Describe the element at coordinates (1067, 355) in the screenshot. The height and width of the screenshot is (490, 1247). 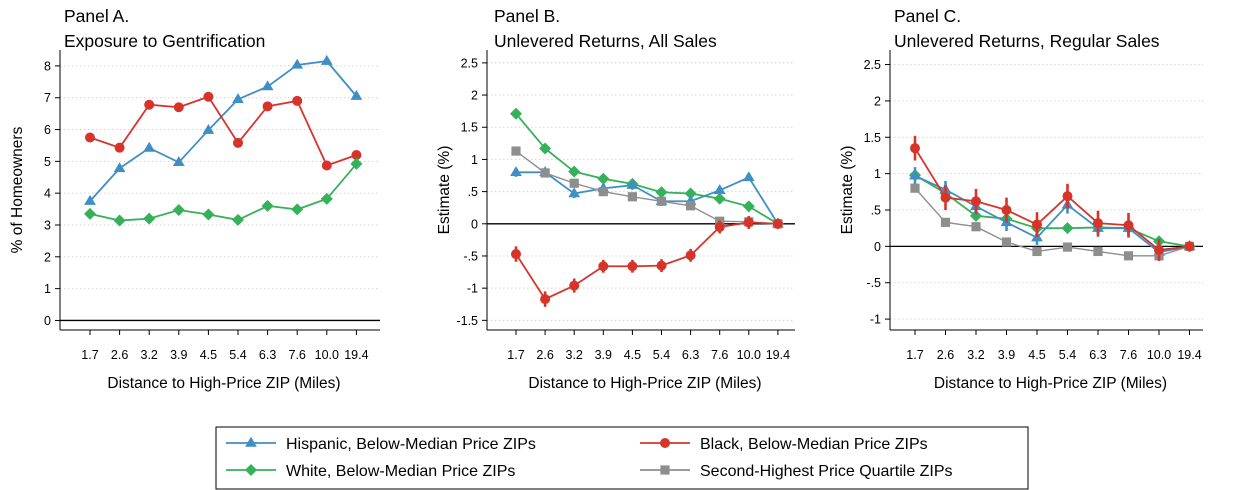
I see `x-tick-label: 5.4` at that location.